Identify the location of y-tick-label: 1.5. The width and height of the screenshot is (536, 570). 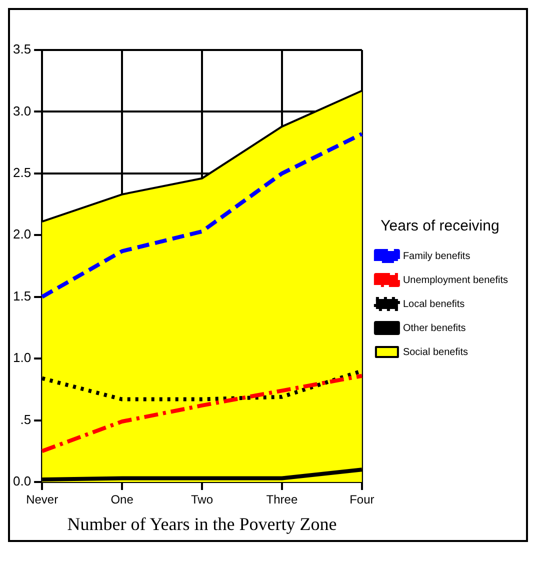
(22, 296).